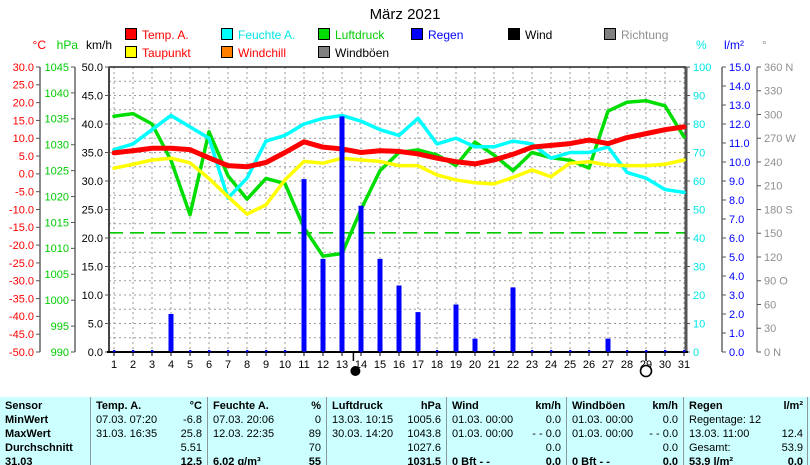 This screenshot has width=810, height=465. I want to click on tick-label: -45.0, so click(21, 335).